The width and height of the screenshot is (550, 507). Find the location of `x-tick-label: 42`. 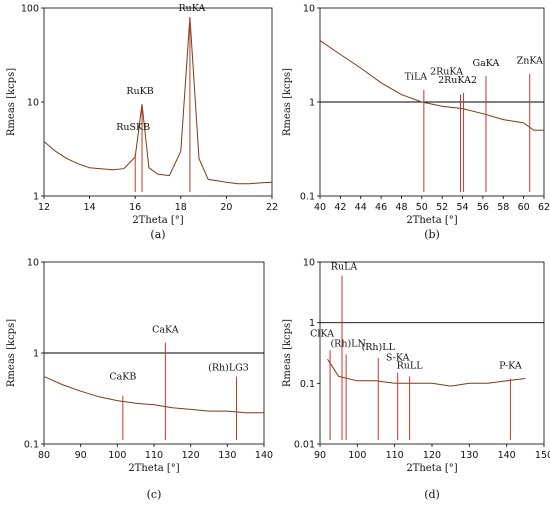

x-tick-label: 42 is located at coordinates (340, 207).